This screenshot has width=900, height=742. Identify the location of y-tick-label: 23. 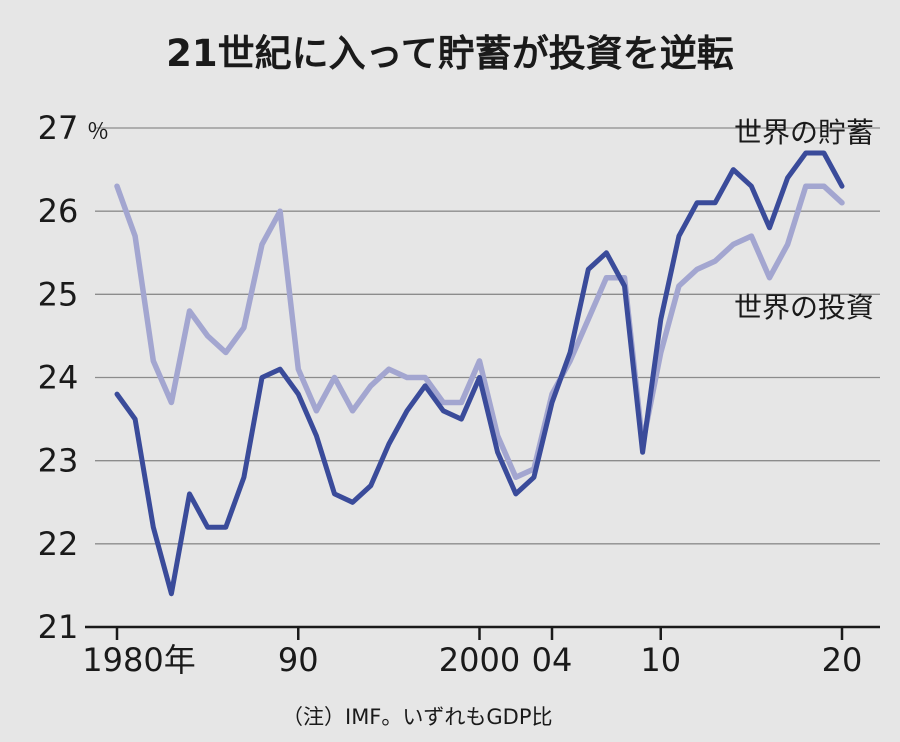
(58, 461).